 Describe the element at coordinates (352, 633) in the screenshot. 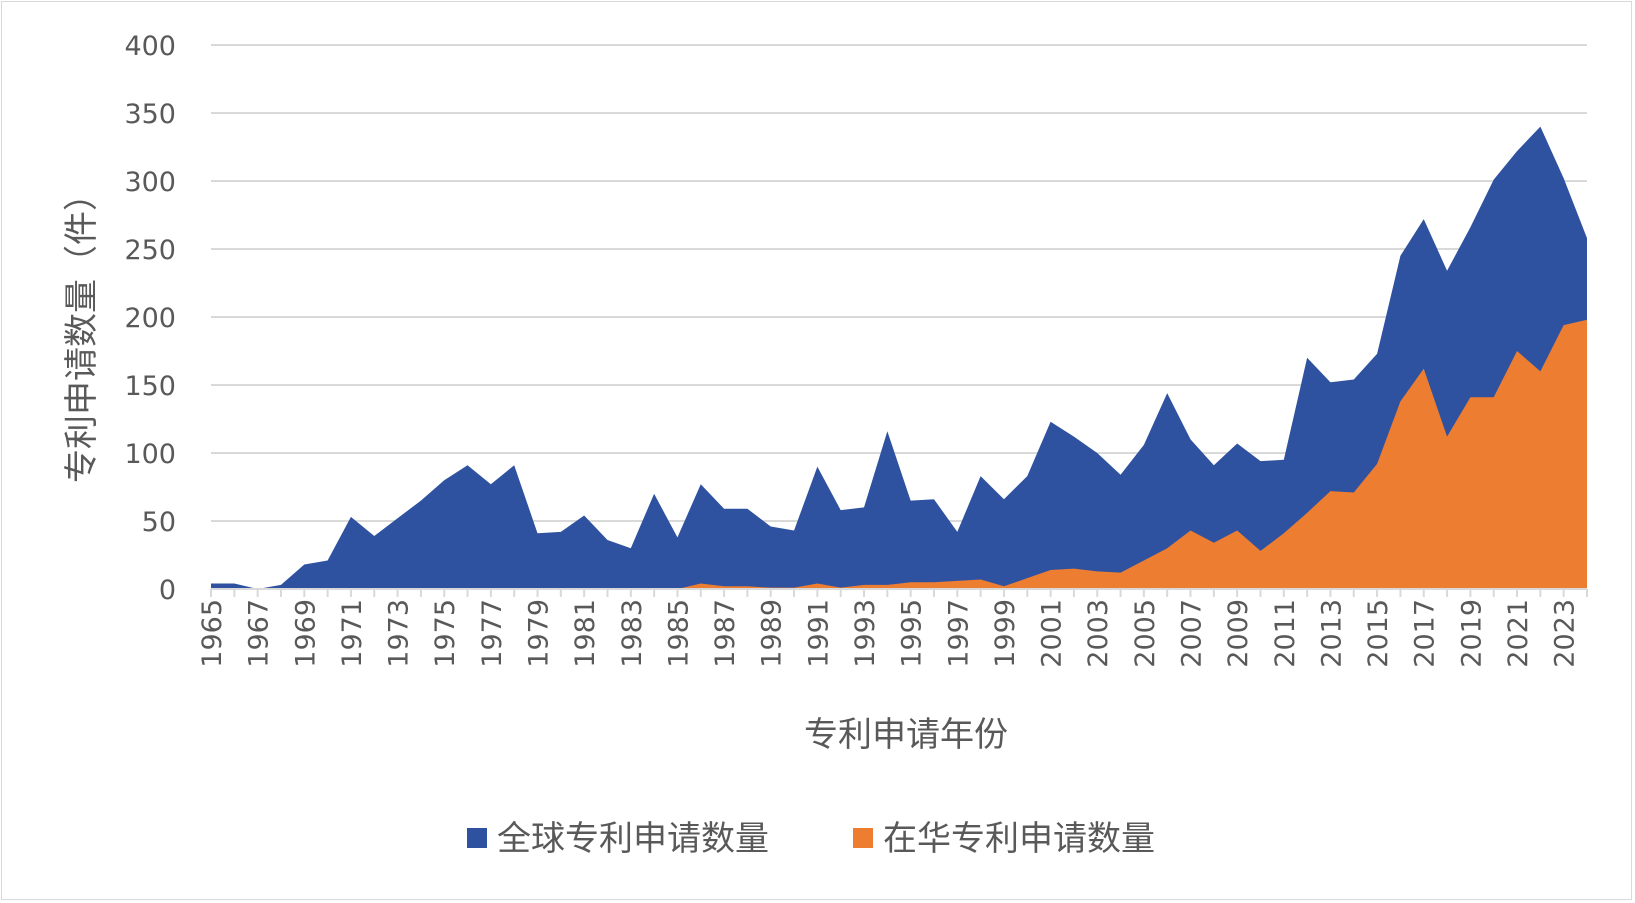

I see `x-tick-label: 1971` at that location.